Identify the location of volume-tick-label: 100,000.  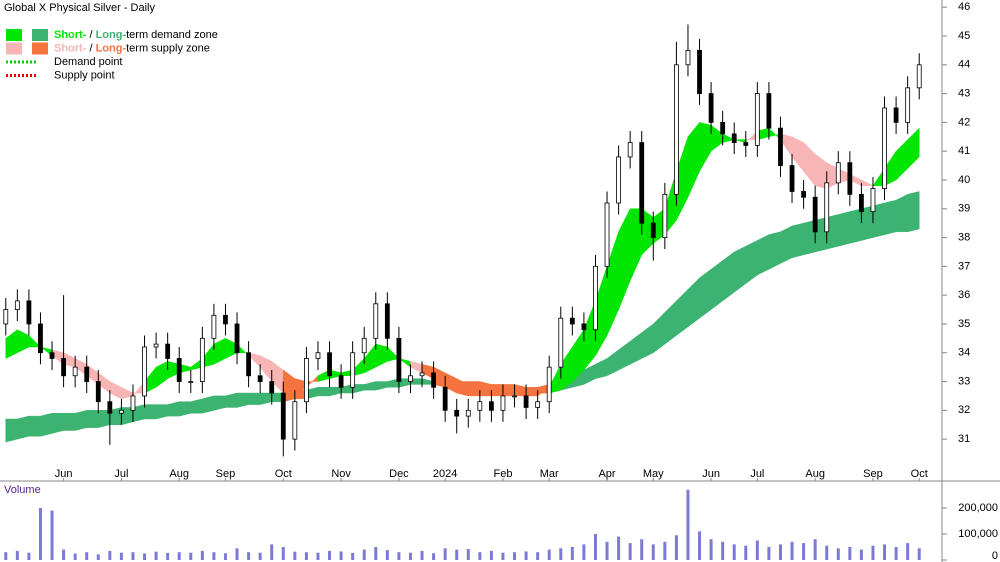
(978, 534).